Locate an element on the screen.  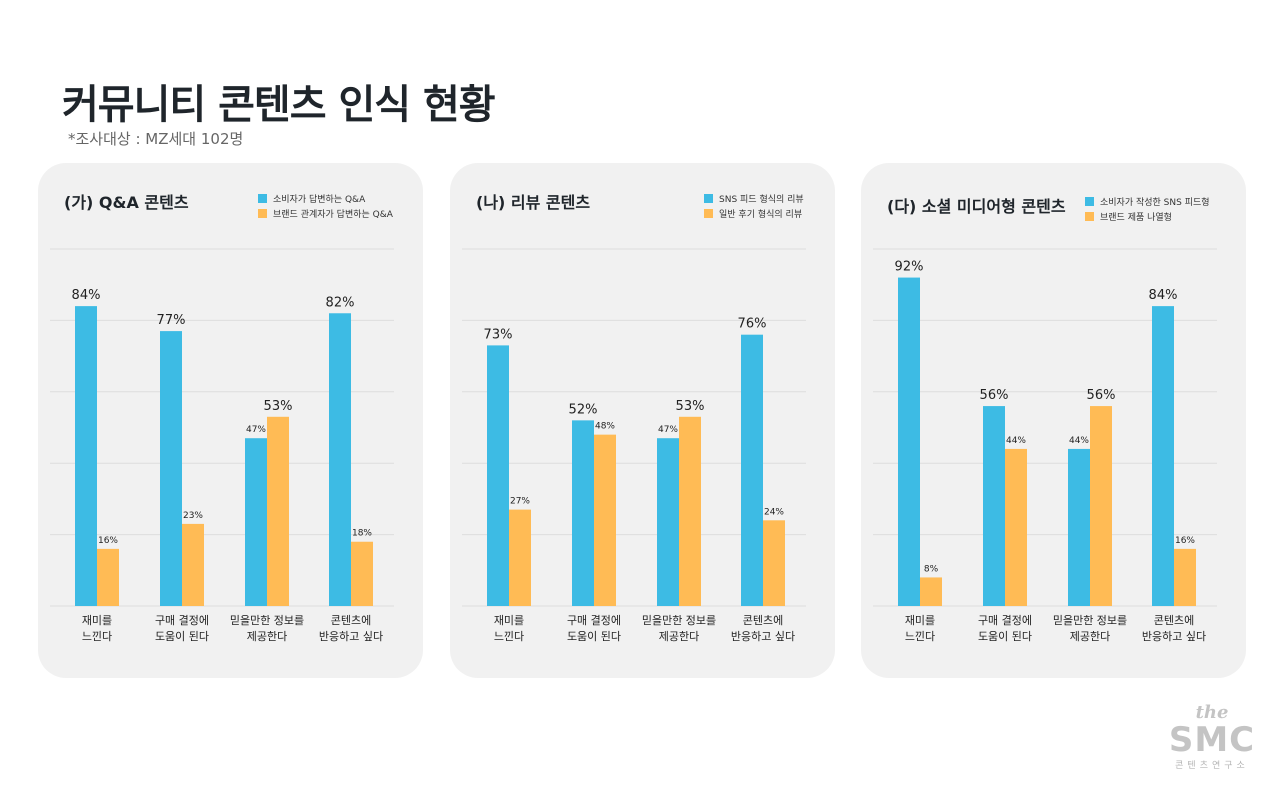
category-label: 믿을만한 정보를 제공한다 is located at coordinates (1090, 628).